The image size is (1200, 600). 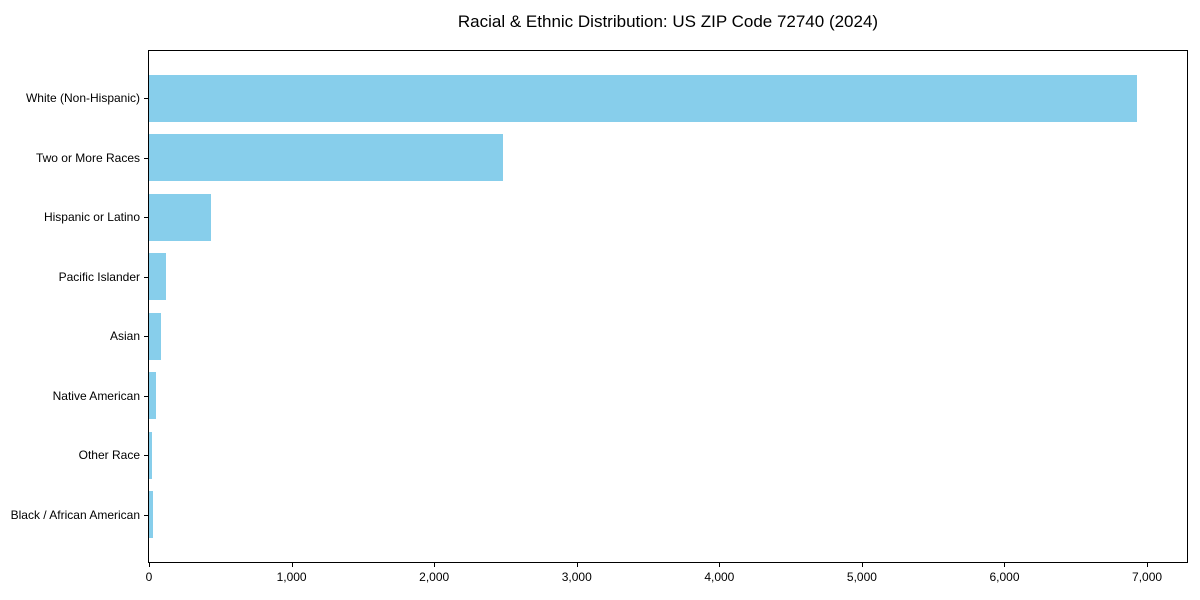 I want to click on bar-hispanic-or-latino, so click(x=180, y=217).